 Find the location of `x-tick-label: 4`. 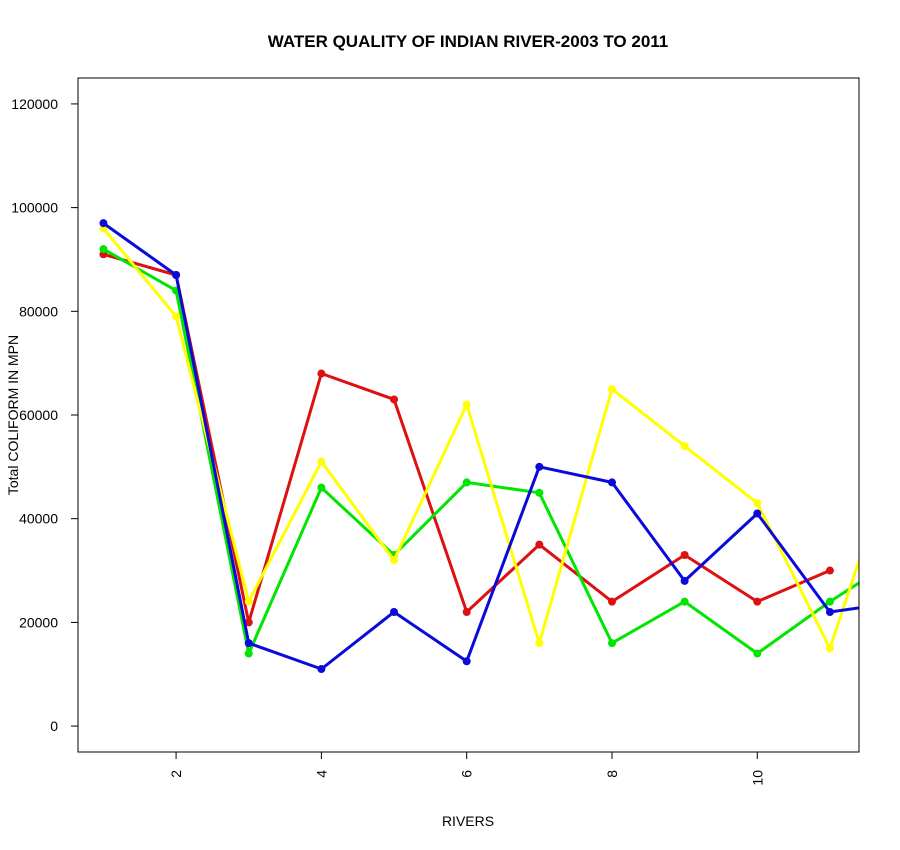

x-tick-label: 4 is located at coordinates (321, 774).